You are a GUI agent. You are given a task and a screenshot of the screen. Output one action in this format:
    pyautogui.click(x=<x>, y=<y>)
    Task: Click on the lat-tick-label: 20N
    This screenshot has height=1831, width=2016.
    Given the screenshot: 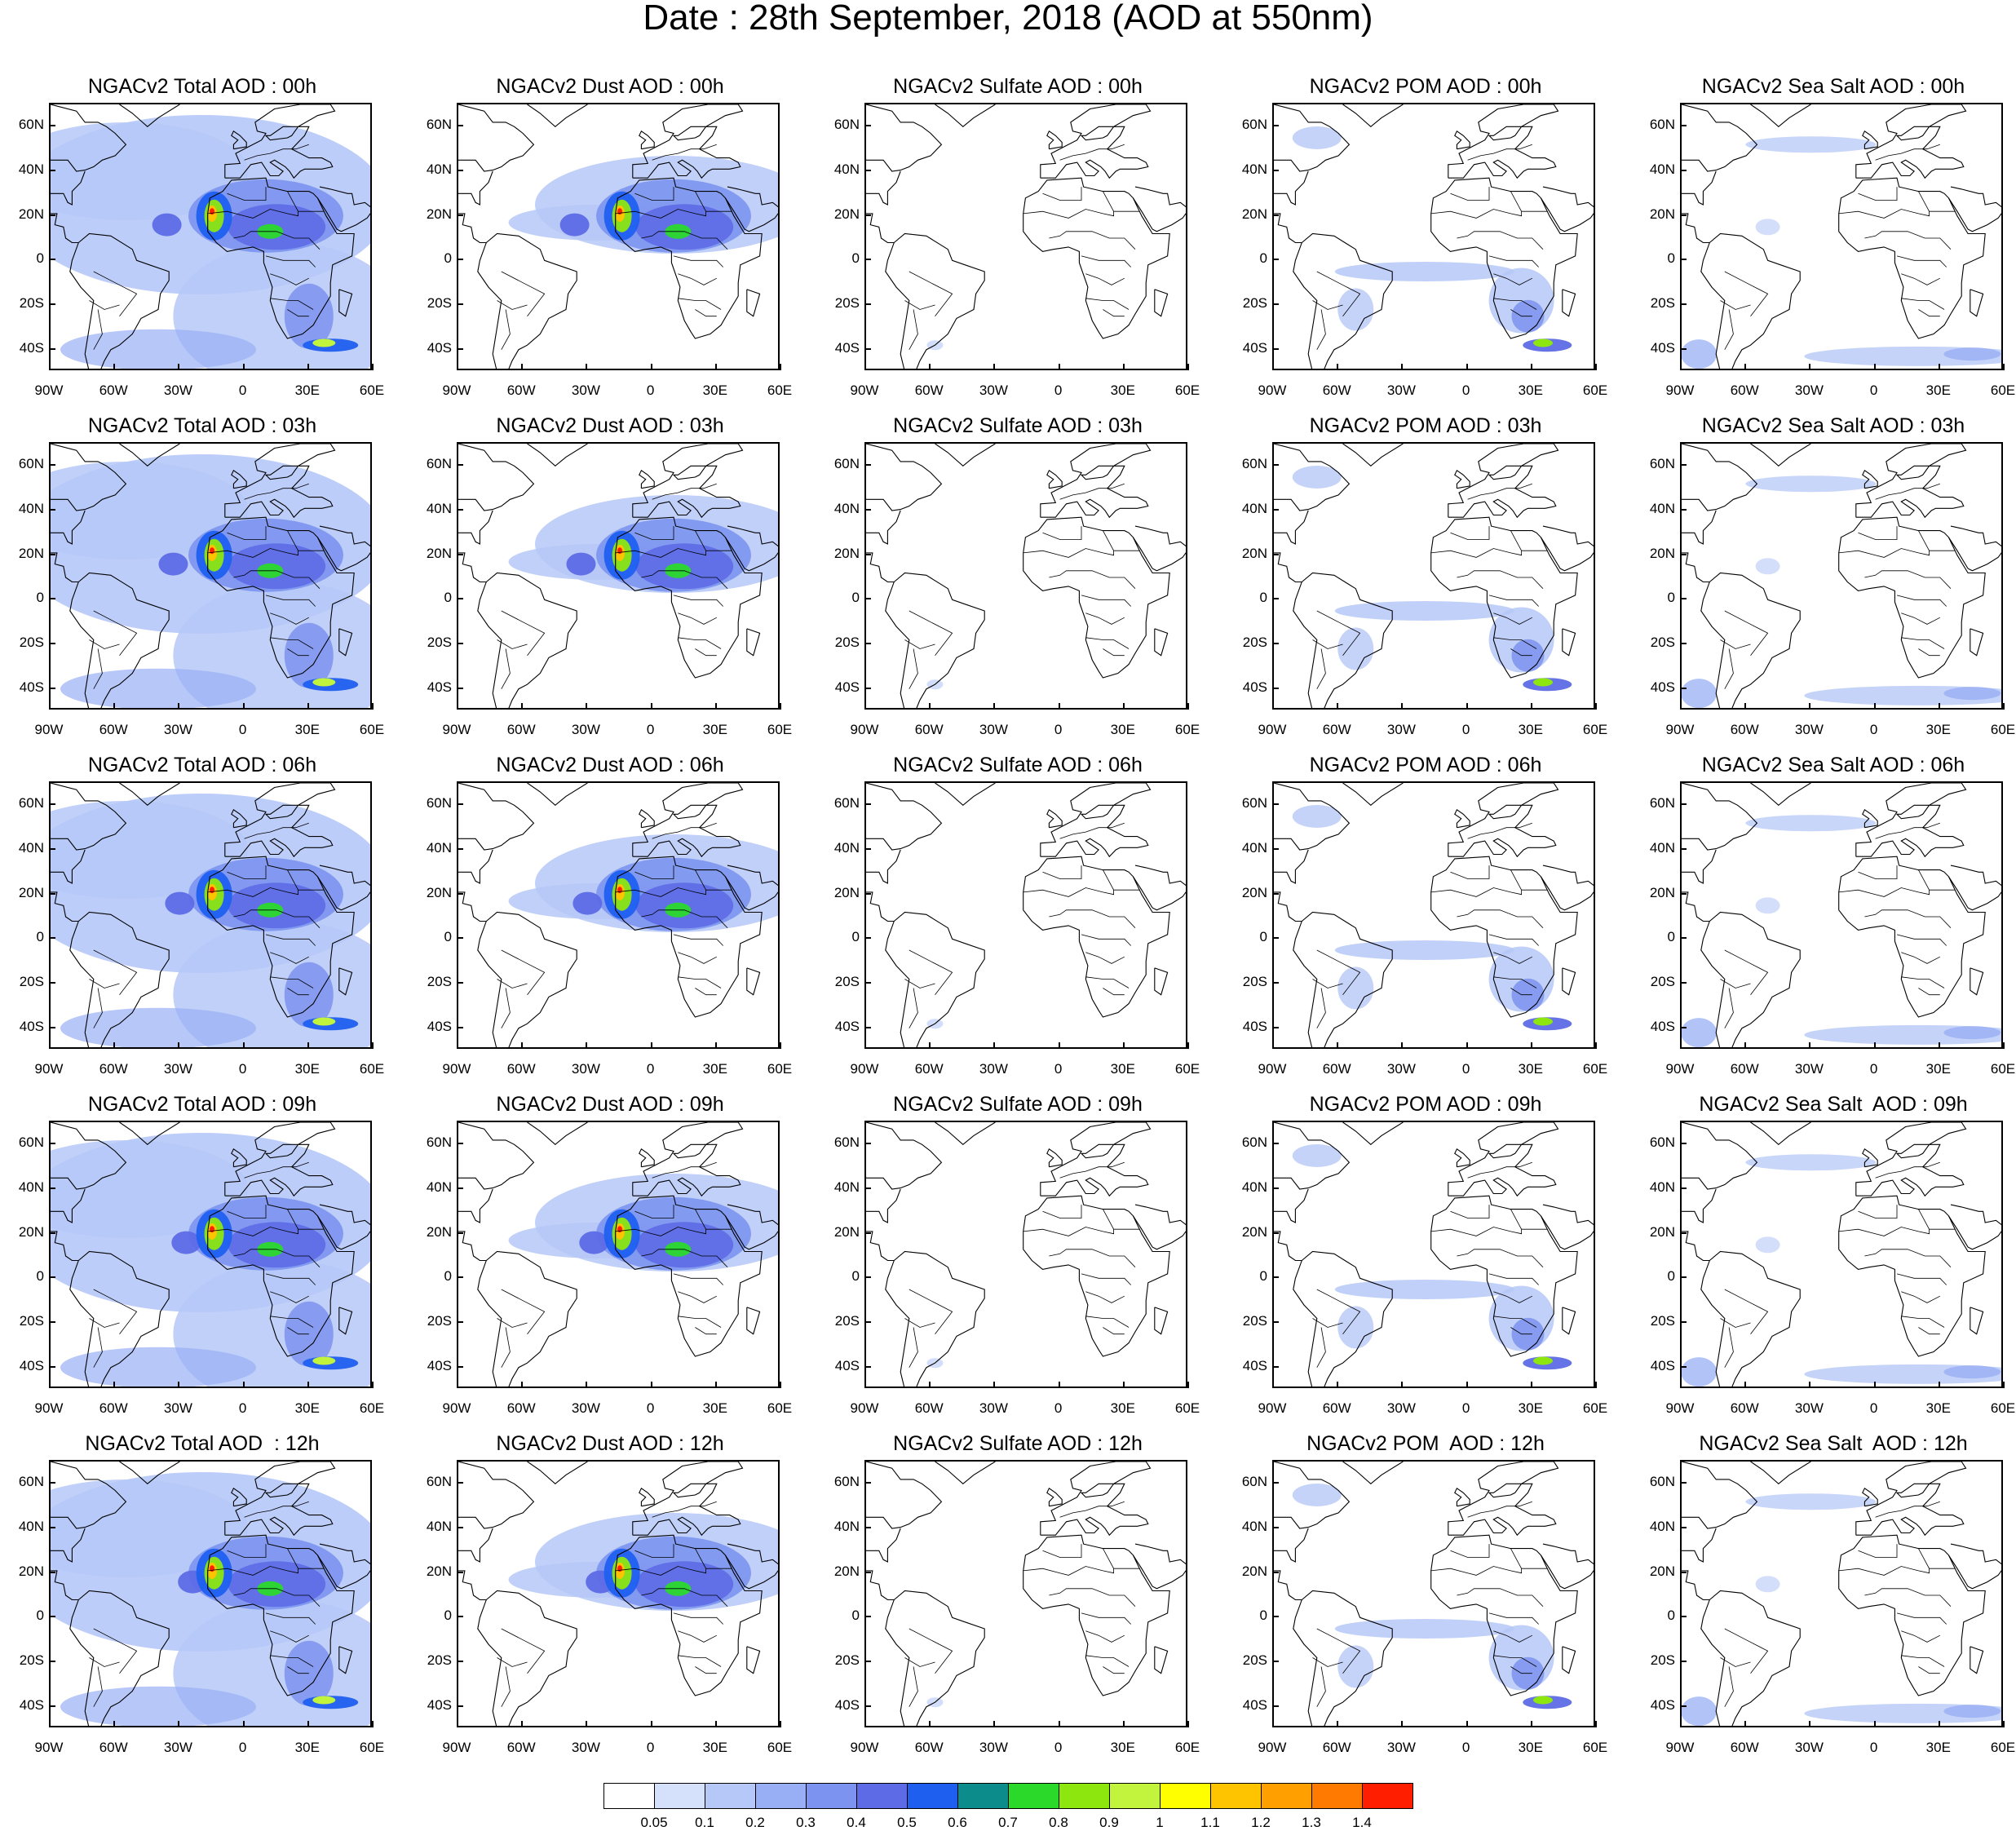 What is the action you would take?
    pyautogui.click(x=439, y=1571)
    